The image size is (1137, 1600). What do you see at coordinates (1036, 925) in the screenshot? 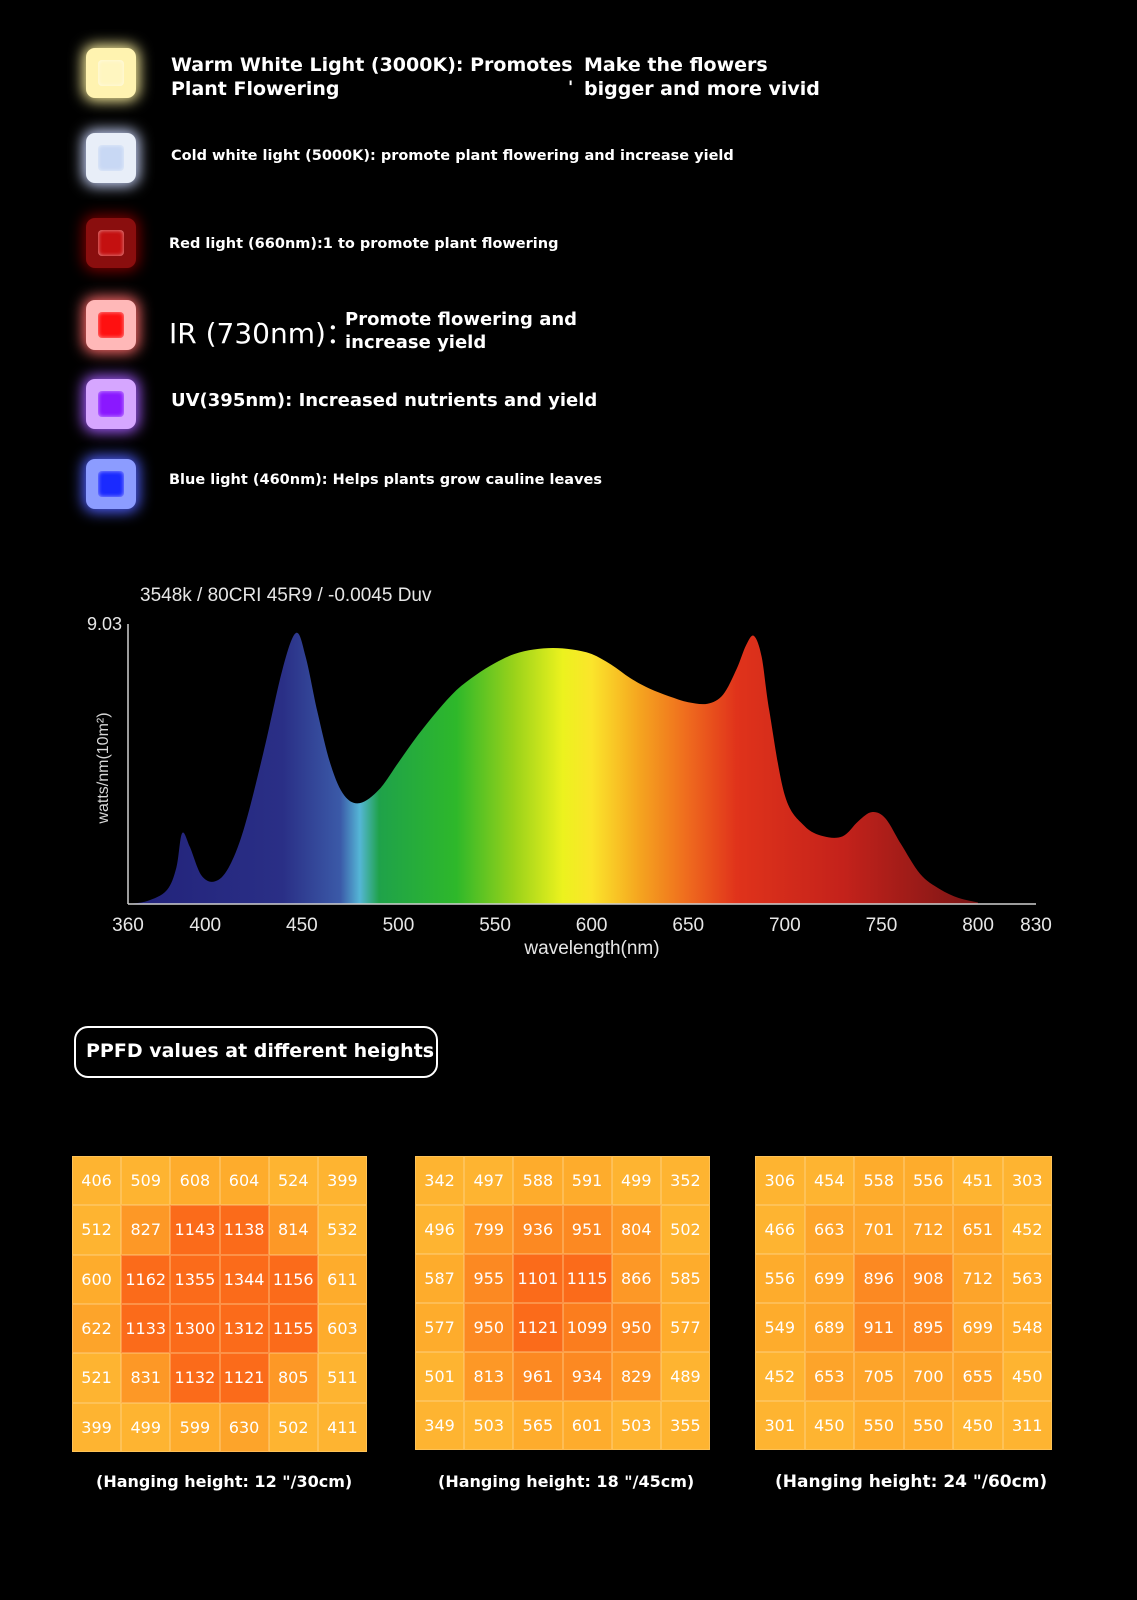
I see `x-tick-label: 830` at bounding box center [1036, 925].